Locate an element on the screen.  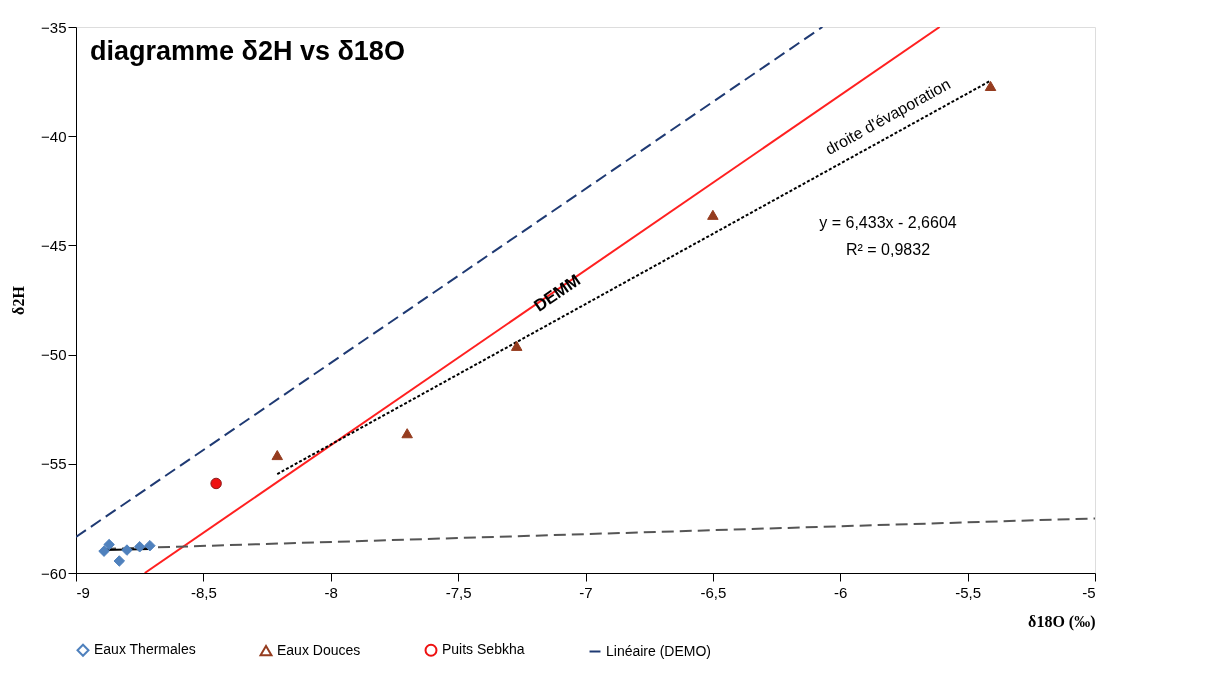
legend-label: Linéaire (DEMO) is located at coordinates (659, 650).